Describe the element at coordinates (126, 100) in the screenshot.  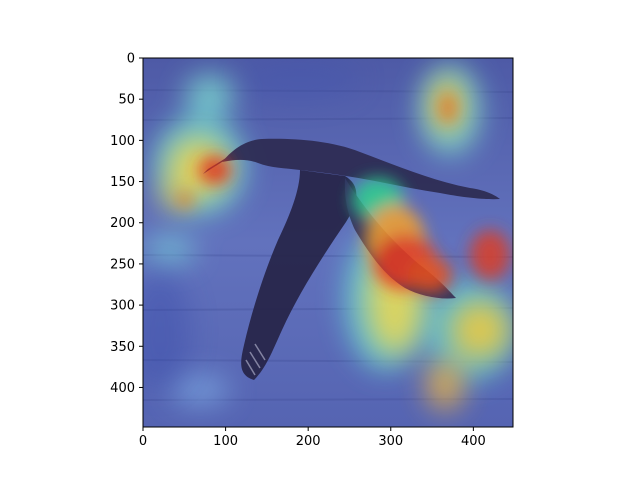
I see `y-tick-label: 50` at that location.